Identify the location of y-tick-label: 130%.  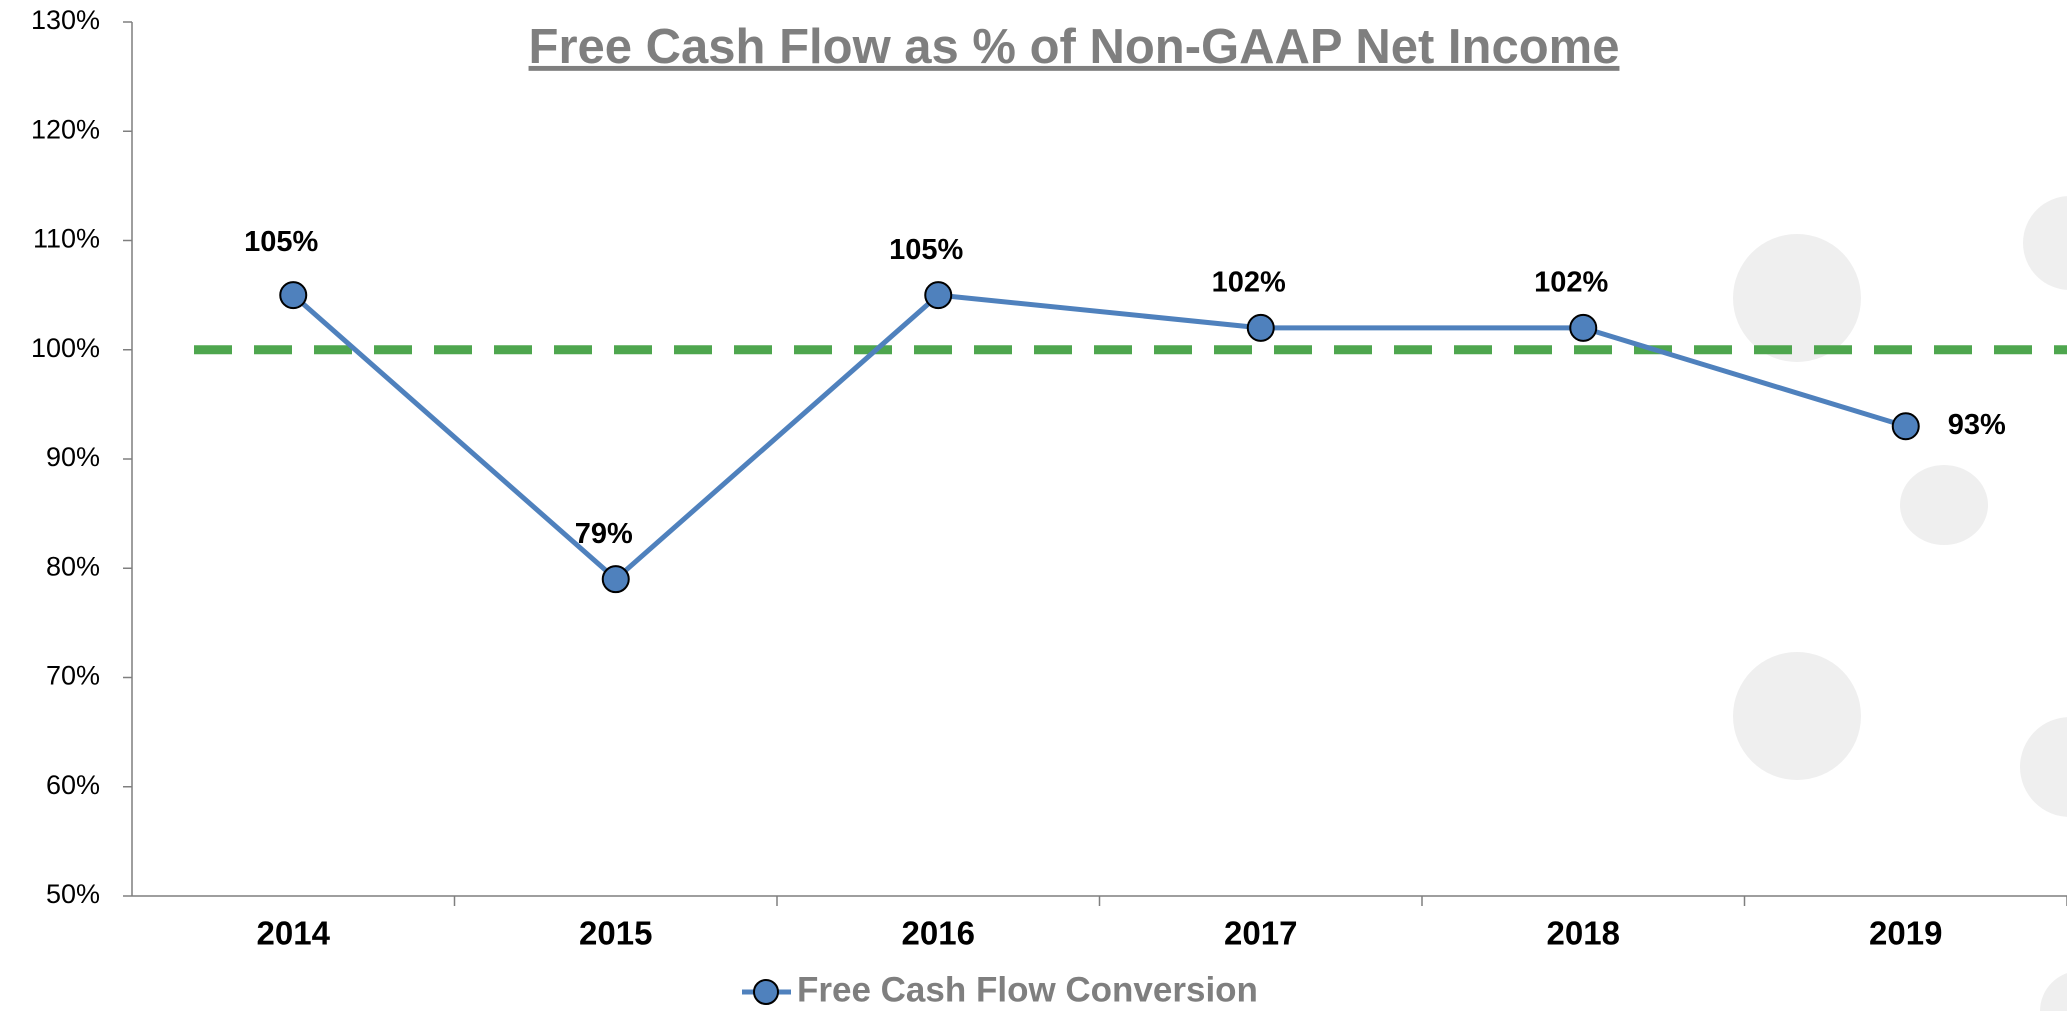
(65, 20).